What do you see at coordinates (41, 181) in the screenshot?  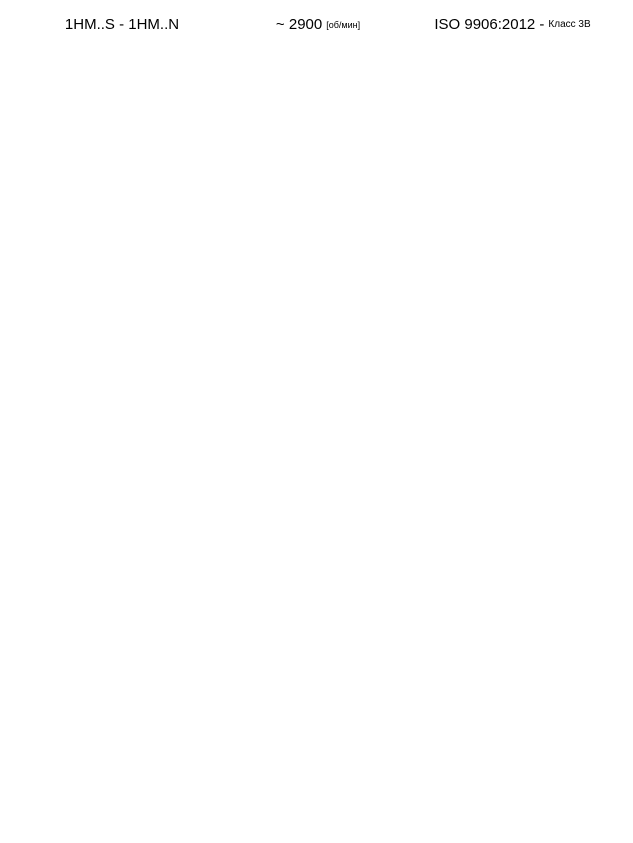 I see `h-tick-label: 140` at bounding box center [41, 181].